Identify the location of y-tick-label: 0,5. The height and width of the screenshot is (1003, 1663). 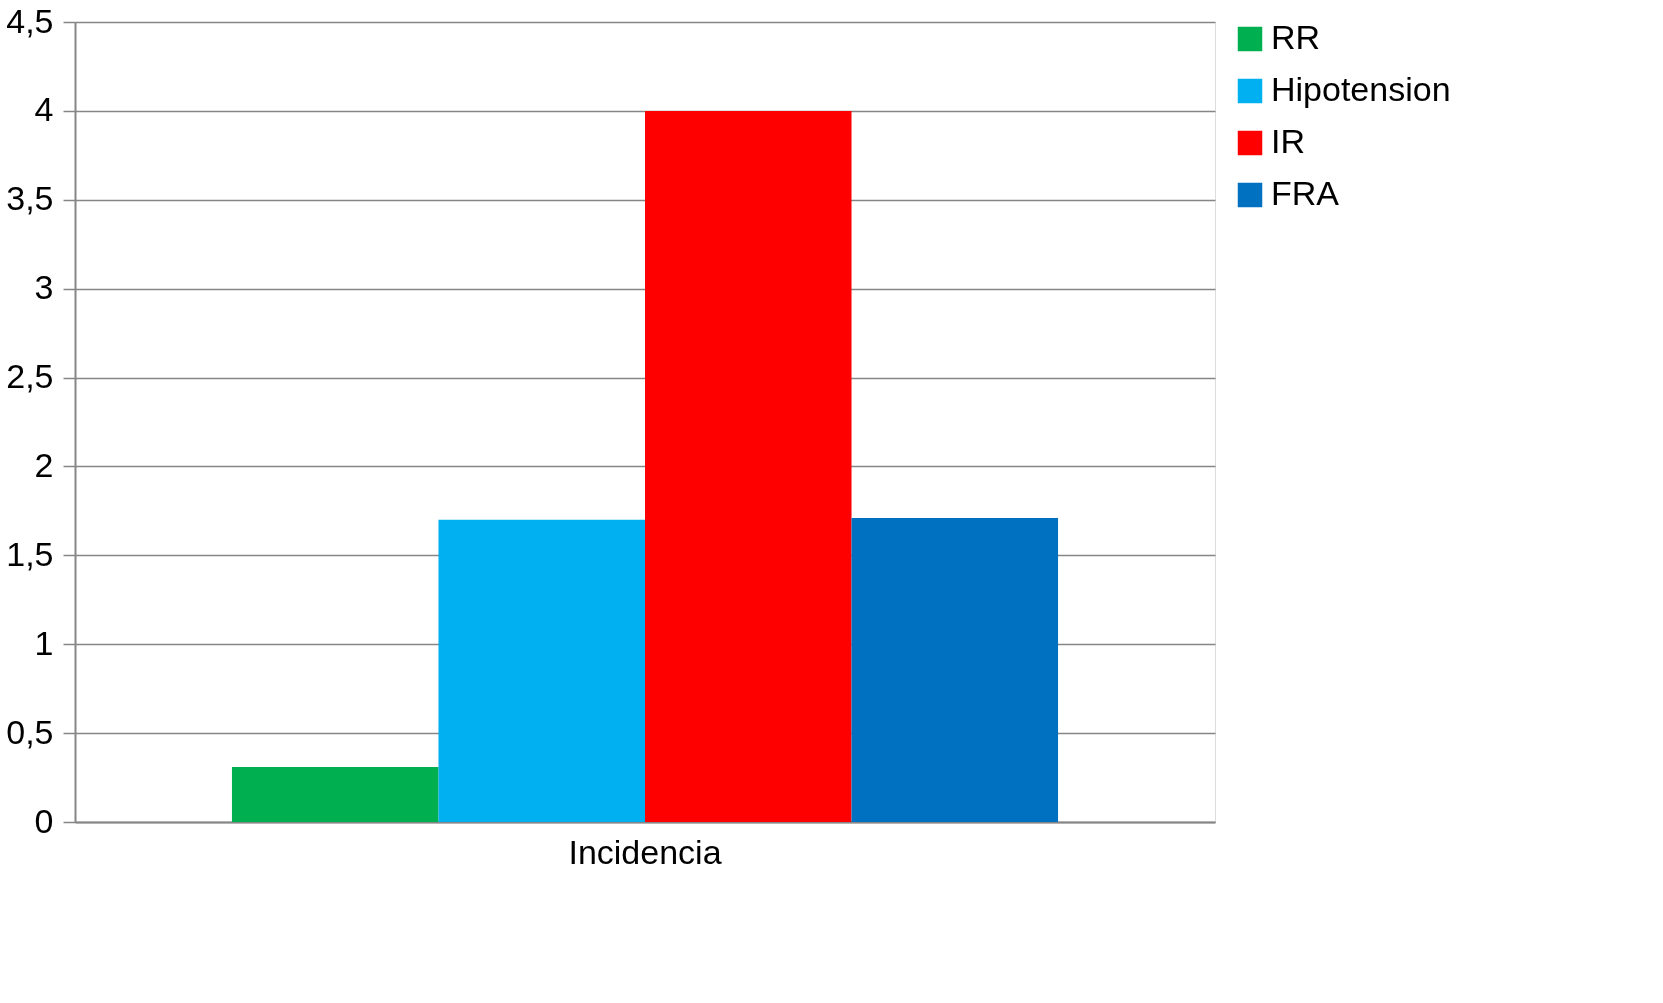
(30, 731).